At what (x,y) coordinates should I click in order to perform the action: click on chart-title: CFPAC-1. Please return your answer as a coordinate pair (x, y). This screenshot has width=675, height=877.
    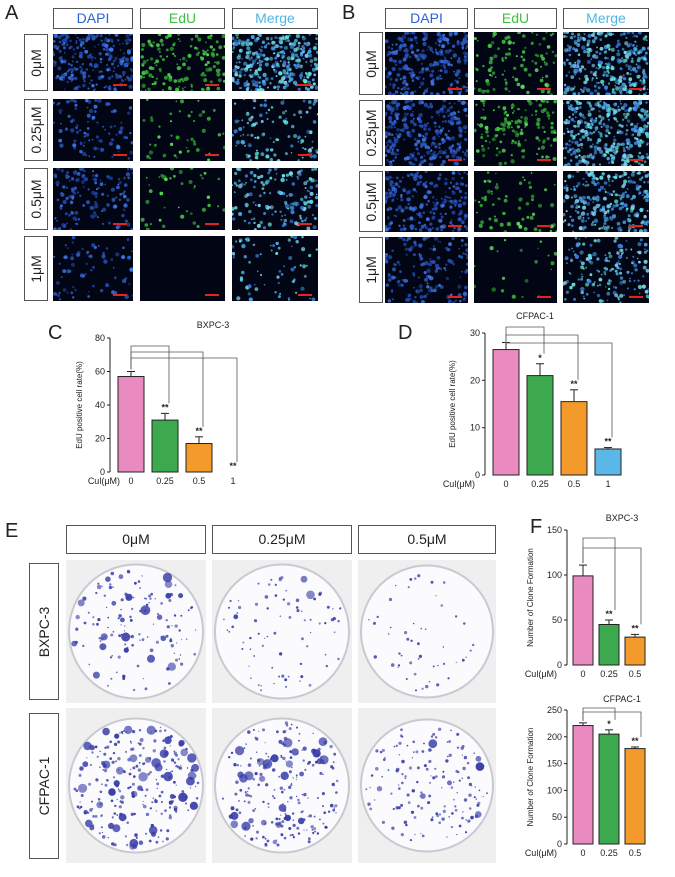
    Looking at the image, I should click on (535, 316).